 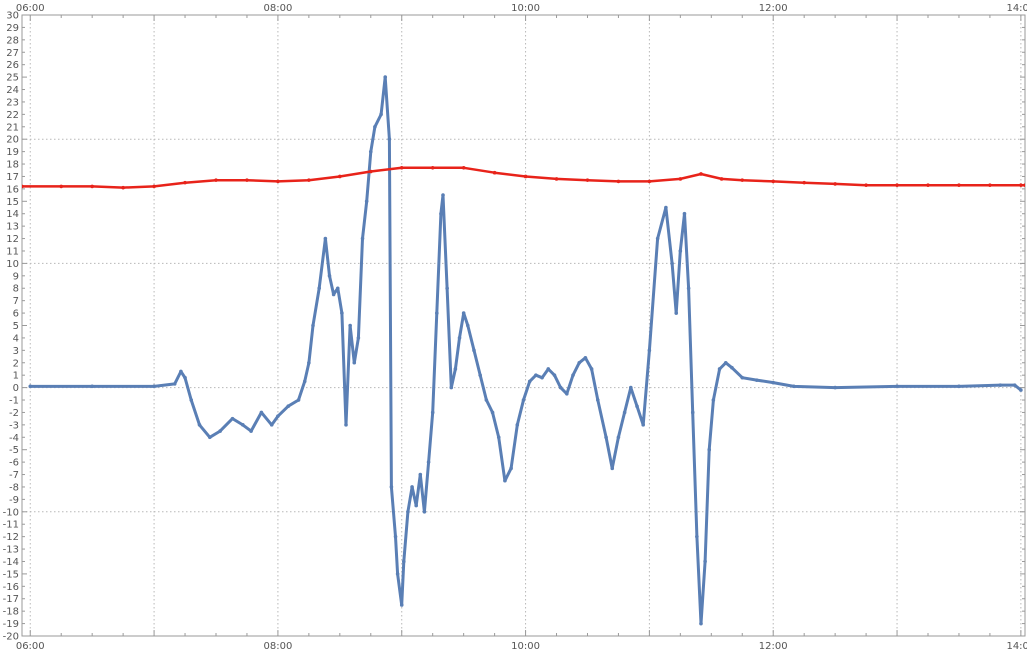 What do you see at coordinates (16, 351) in the screenshot?
I see `y-tick-label: 3` at bounding box center [16, 351].